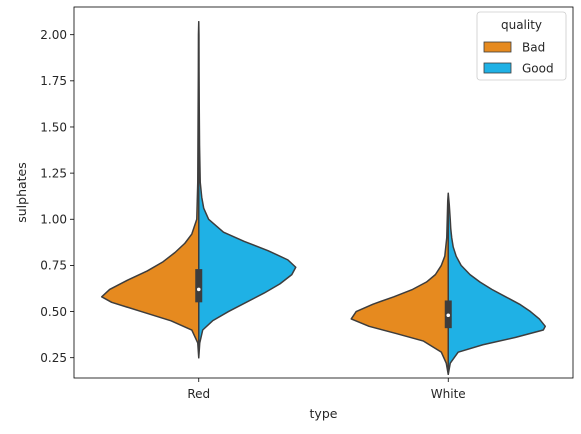  I want to click on y-tick-label: 1.75, so click(53, 81).